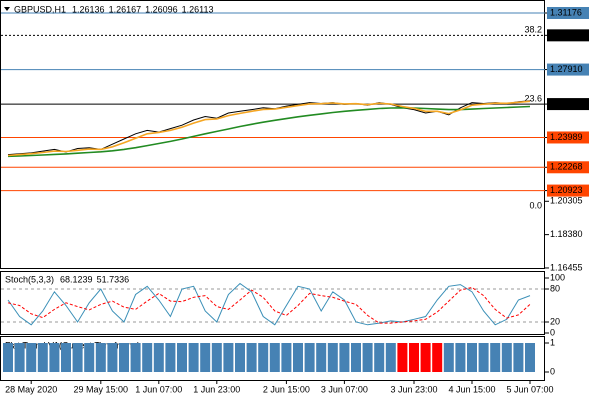 This screenshot has height=400, width=590. I want to click on stoch-panel, so click(272, 303).